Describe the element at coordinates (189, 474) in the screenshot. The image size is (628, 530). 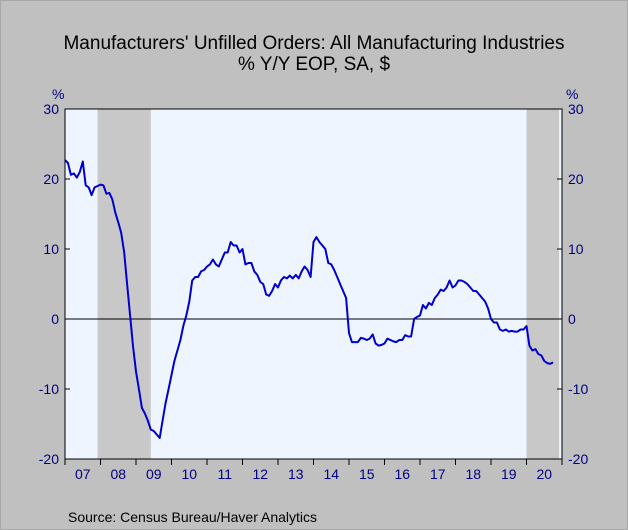
I see `x-tick-label: 10` at that location.